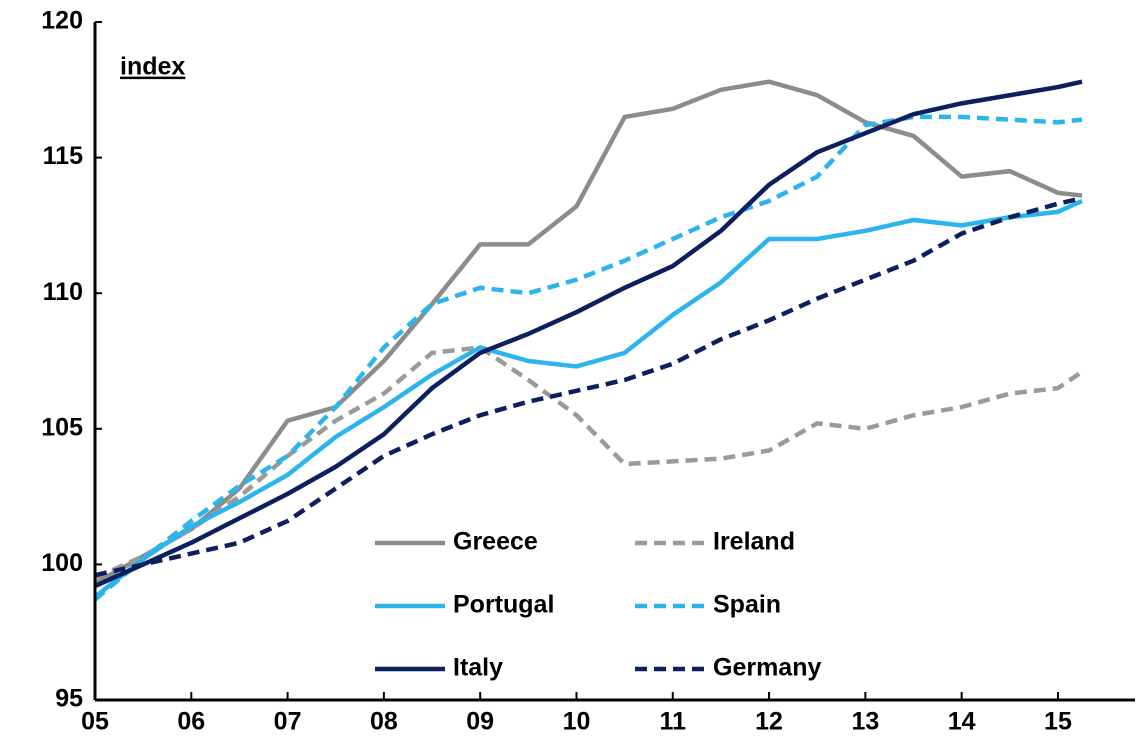 This screenshot has width=1138, height=744. What do you see at coordinates (63, 156) in the screenshot?
I see `y-tick-label: 115` at bounding box center [63, 156].